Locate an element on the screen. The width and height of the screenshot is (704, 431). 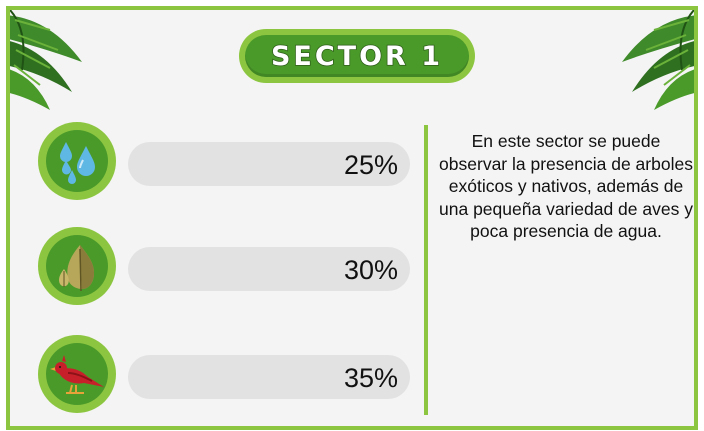
water-progress-bar: 25% is located at coordinates (269, 164).